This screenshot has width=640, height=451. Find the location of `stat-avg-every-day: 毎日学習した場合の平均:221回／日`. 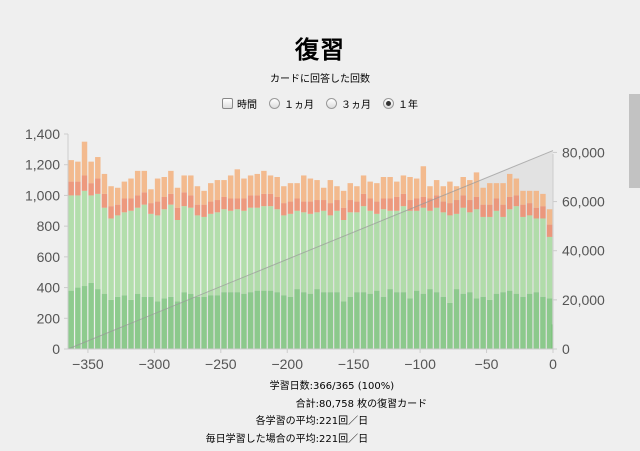

stat-avg-every-day: 毎日学習した場合の平均:221回／日 is located at coordinates (287, 439).